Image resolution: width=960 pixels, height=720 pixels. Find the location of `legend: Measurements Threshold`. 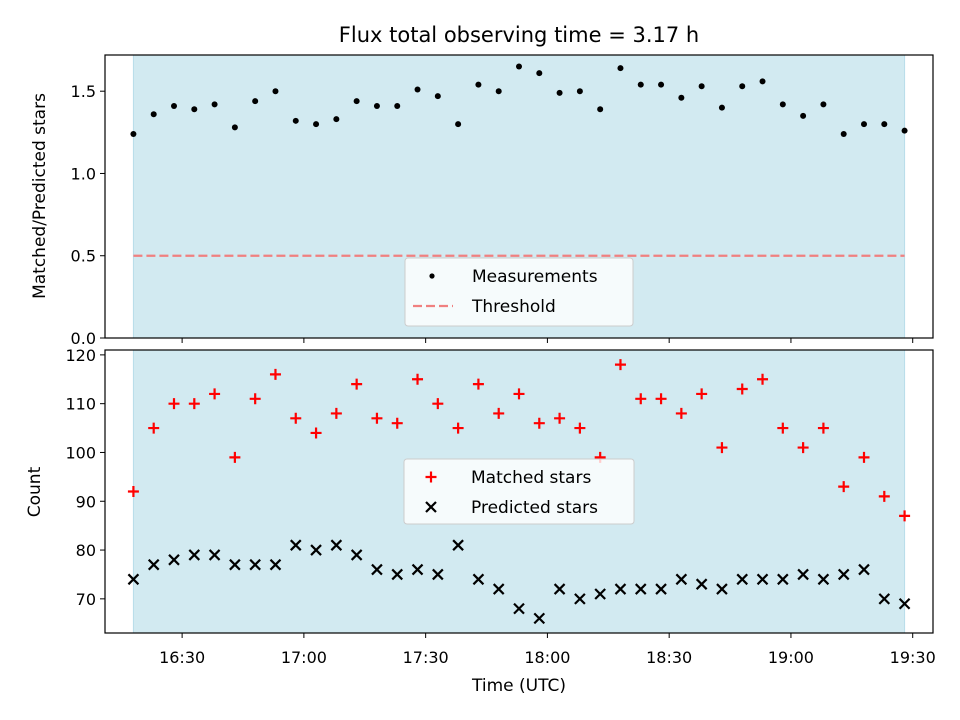

legend: Measurements Threshold is located at coordinates (519, 292).